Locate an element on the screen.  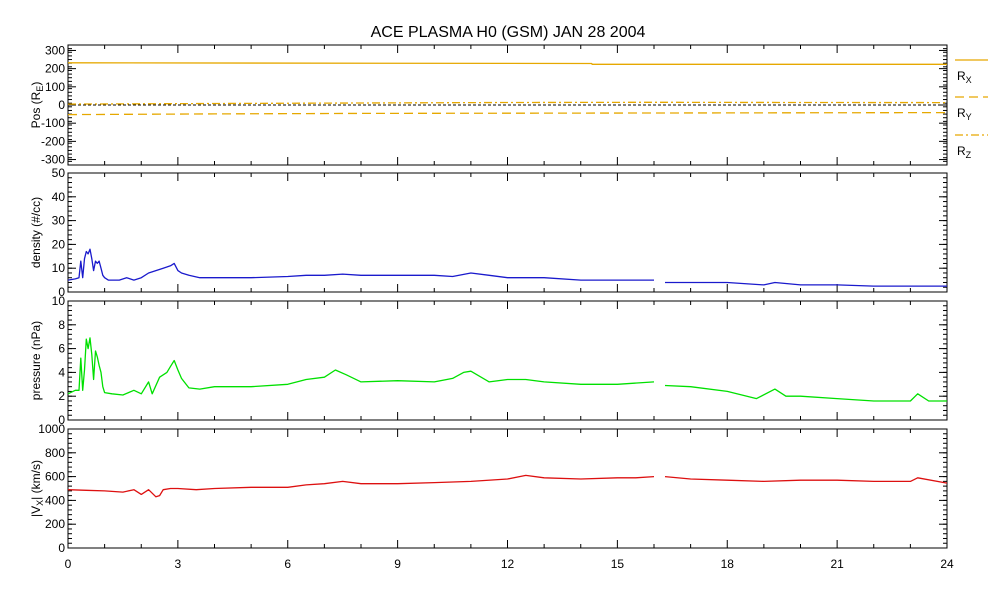
chart-title: ACE PLASMA H0 (GSM) JAN 28 2004 is located at coordinates (508, 32).